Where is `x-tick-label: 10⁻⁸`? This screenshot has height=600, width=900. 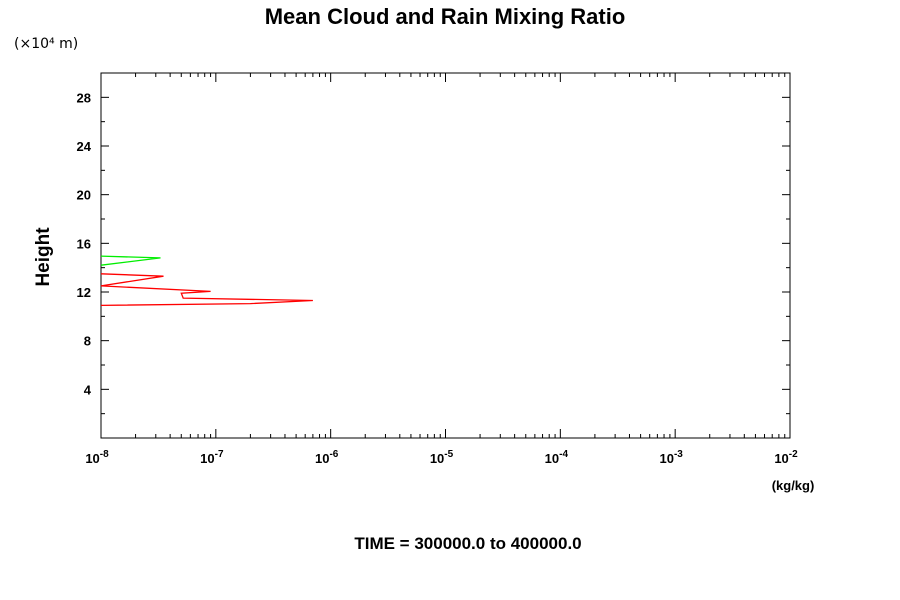
x-tick-label: 10⁻⁸ is located at coordinates (97, 457).